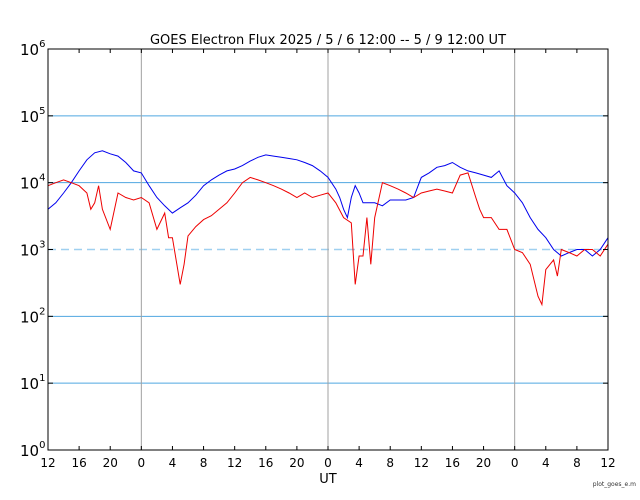 This screenshot has width=640, height=500. Describe the element at coordinates (328, 479) in the screenshot. I see `x-axis-label: UT` at that location.